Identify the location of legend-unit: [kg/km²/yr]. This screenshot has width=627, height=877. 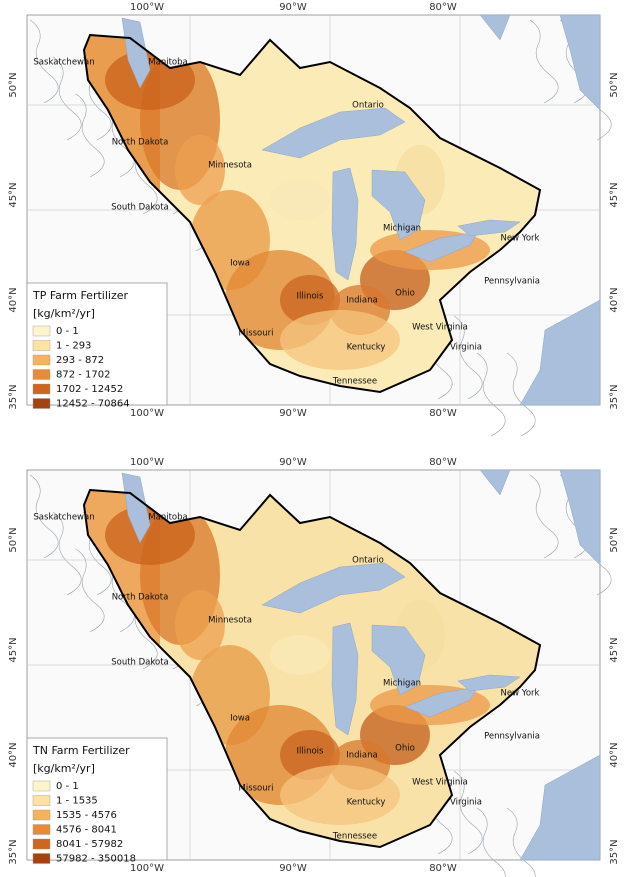
(64, 313).